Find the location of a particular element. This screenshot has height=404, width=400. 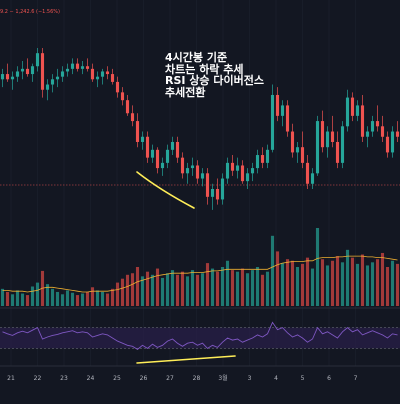

rsi-pane is located at coordinates (200, 335).